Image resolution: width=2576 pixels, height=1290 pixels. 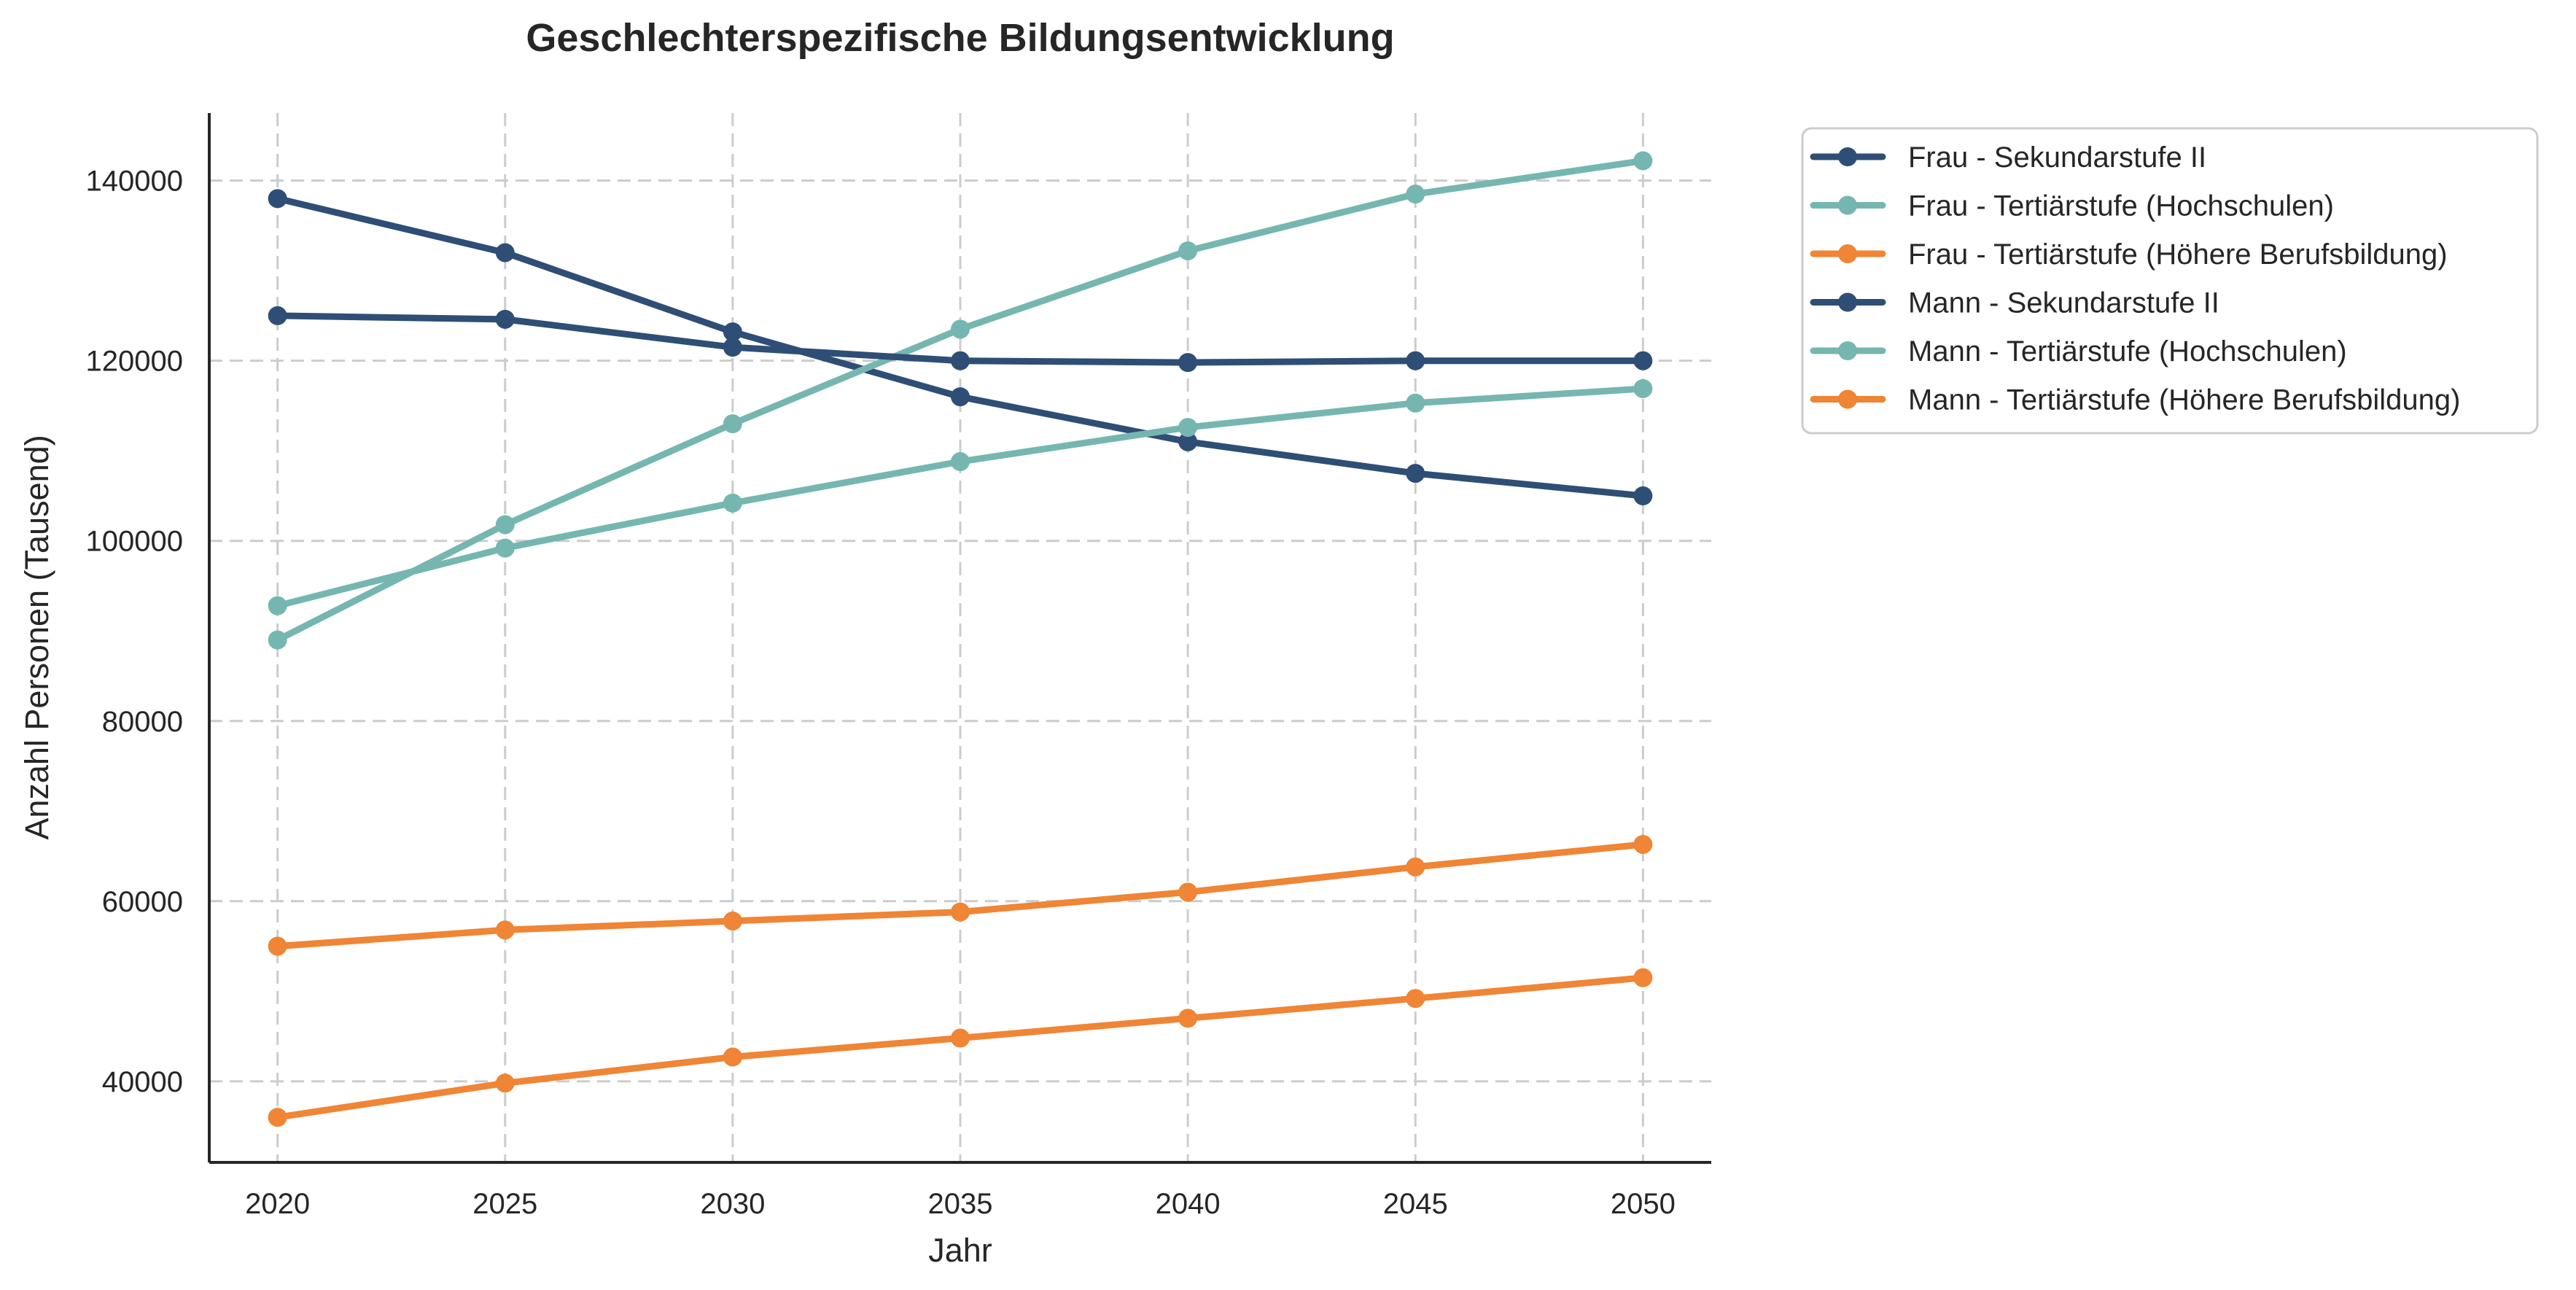 What do you see at coordinates (2057, 157) in the screenshot?
I see `legend-label: Frau - Sekundarstufe II` at bounding box center [2057, 157].